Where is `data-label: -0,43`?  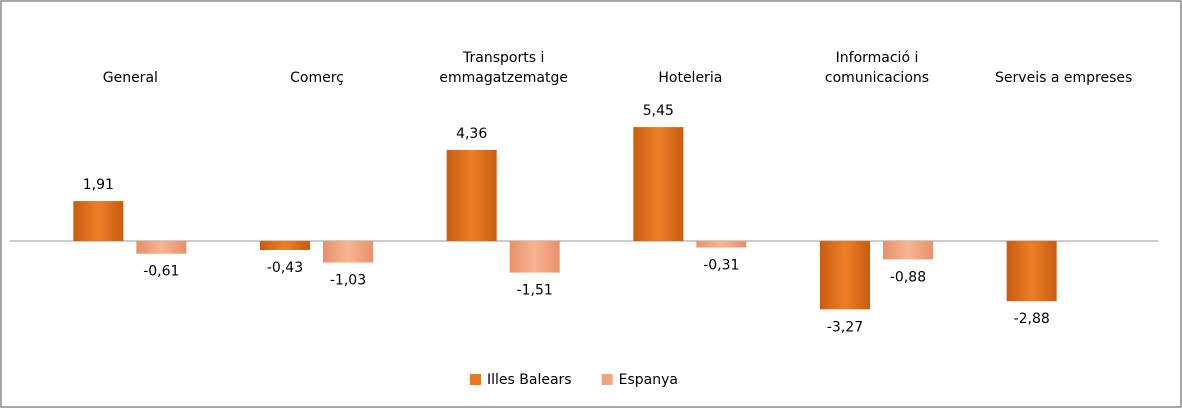
data-label: -0,43 is located at coordinates (285, 268).